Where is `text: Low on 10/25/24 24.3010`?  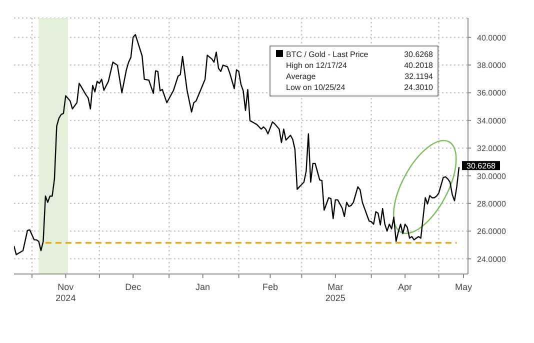 text: Low on 10/25/24 24.3010 is located at coordinates (359, 87).